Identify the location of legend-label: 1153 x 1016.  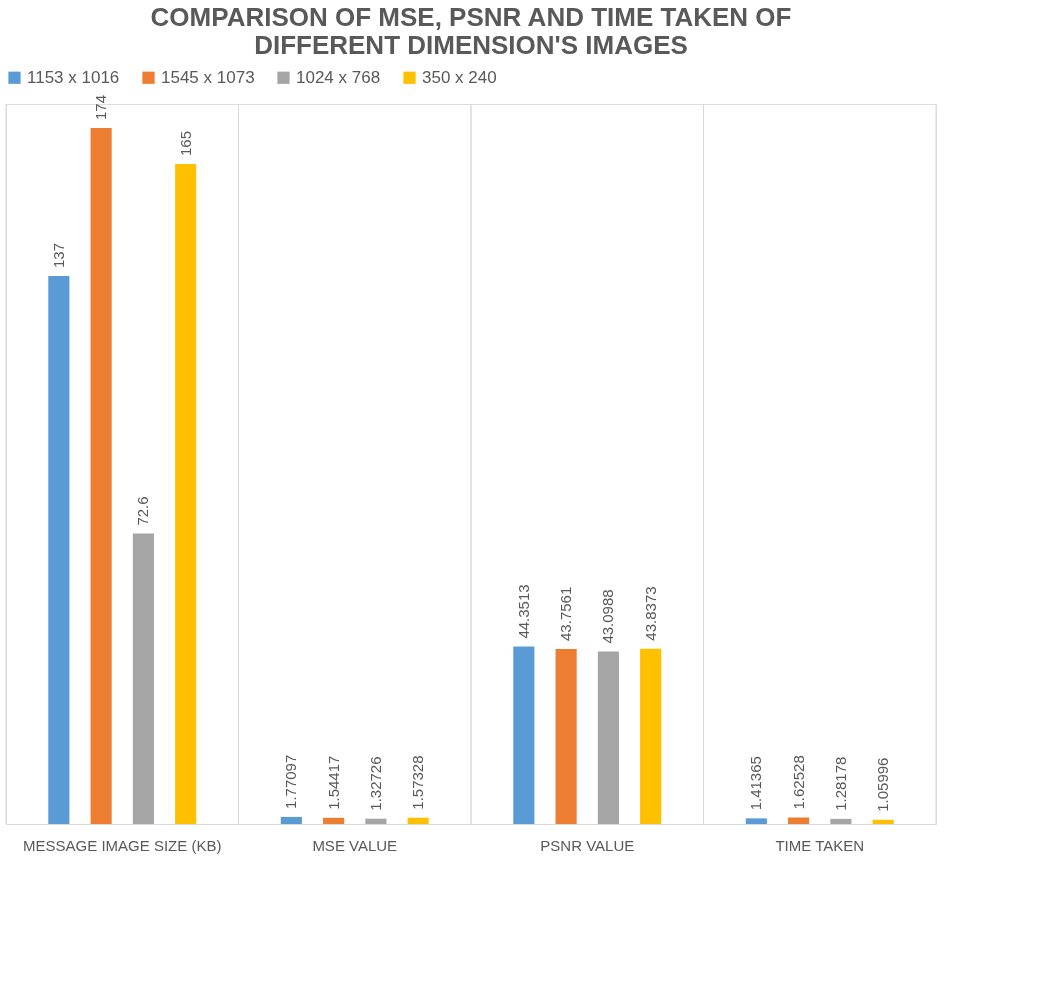
(73, 77).